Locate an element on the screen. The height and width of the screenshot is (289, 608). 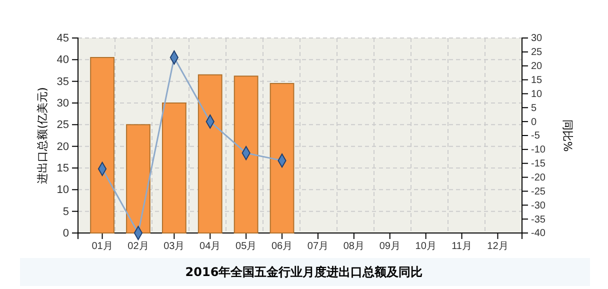
x-tick-label: 08月 is located at coordinates (353, 246).